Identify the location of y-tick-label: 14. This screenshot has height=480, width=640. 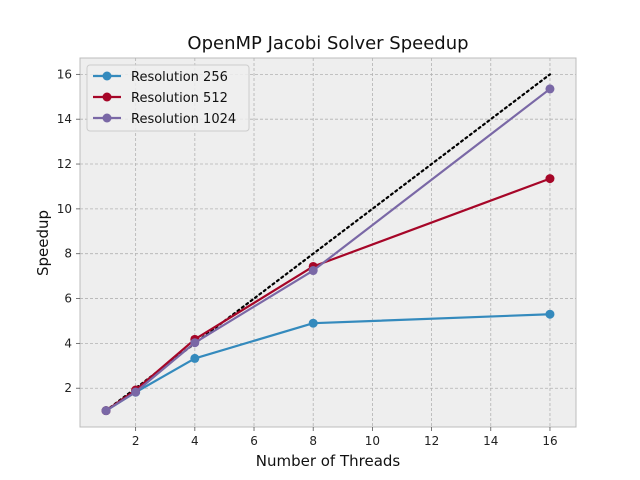
(64, 119).